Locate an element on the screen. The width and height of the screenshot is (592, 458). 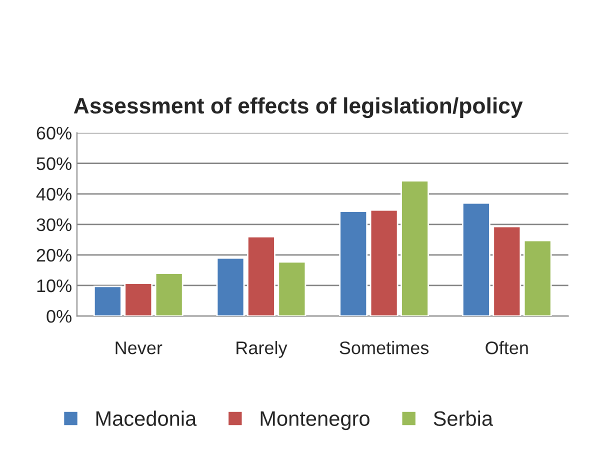
x-tick-label: Rarely is located at coordinates (262, 349).